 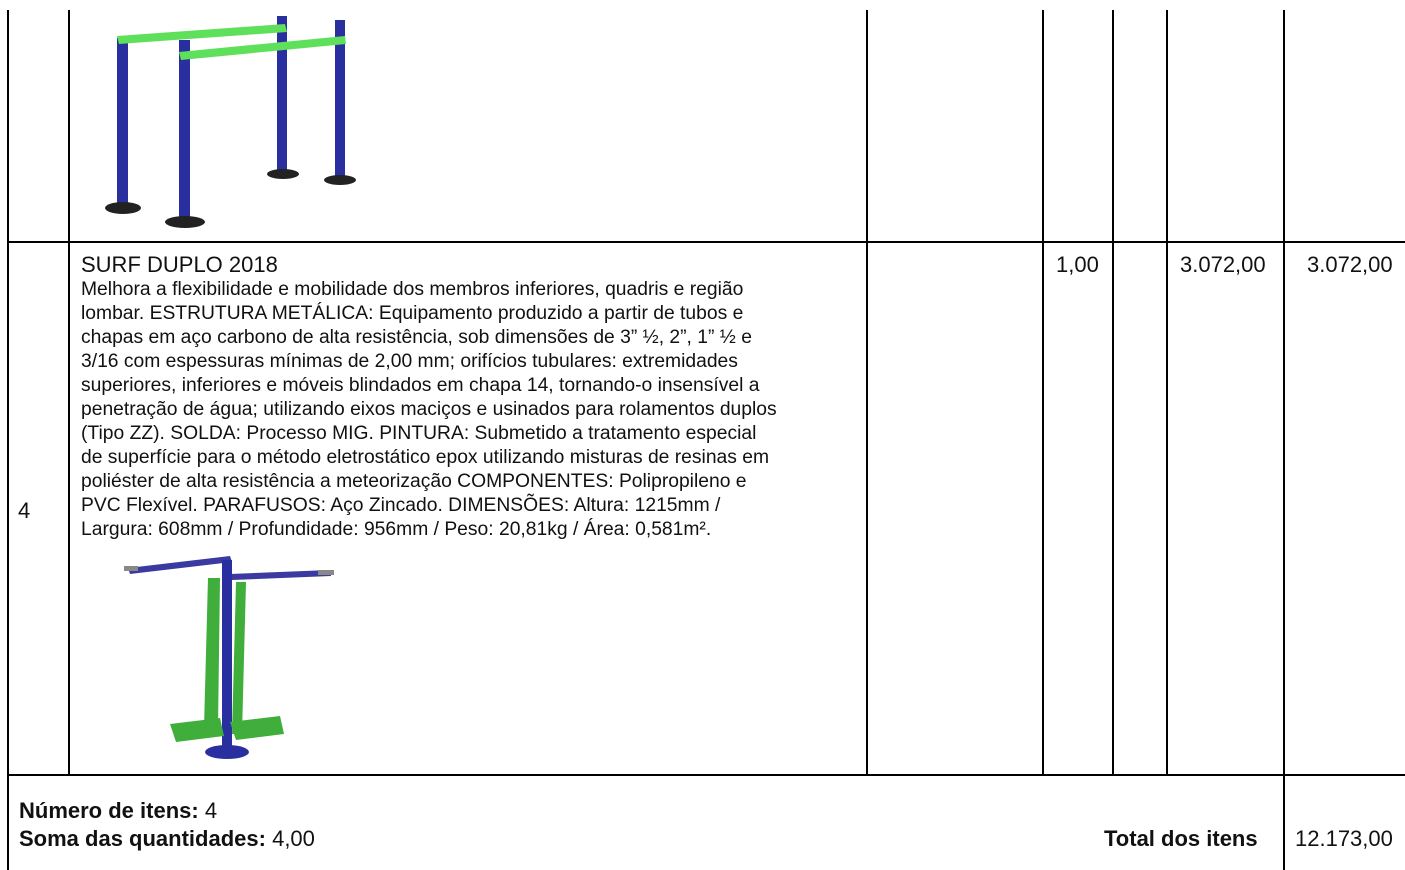 I want to click on items-count-value: 4, so click(x=211, y=810).